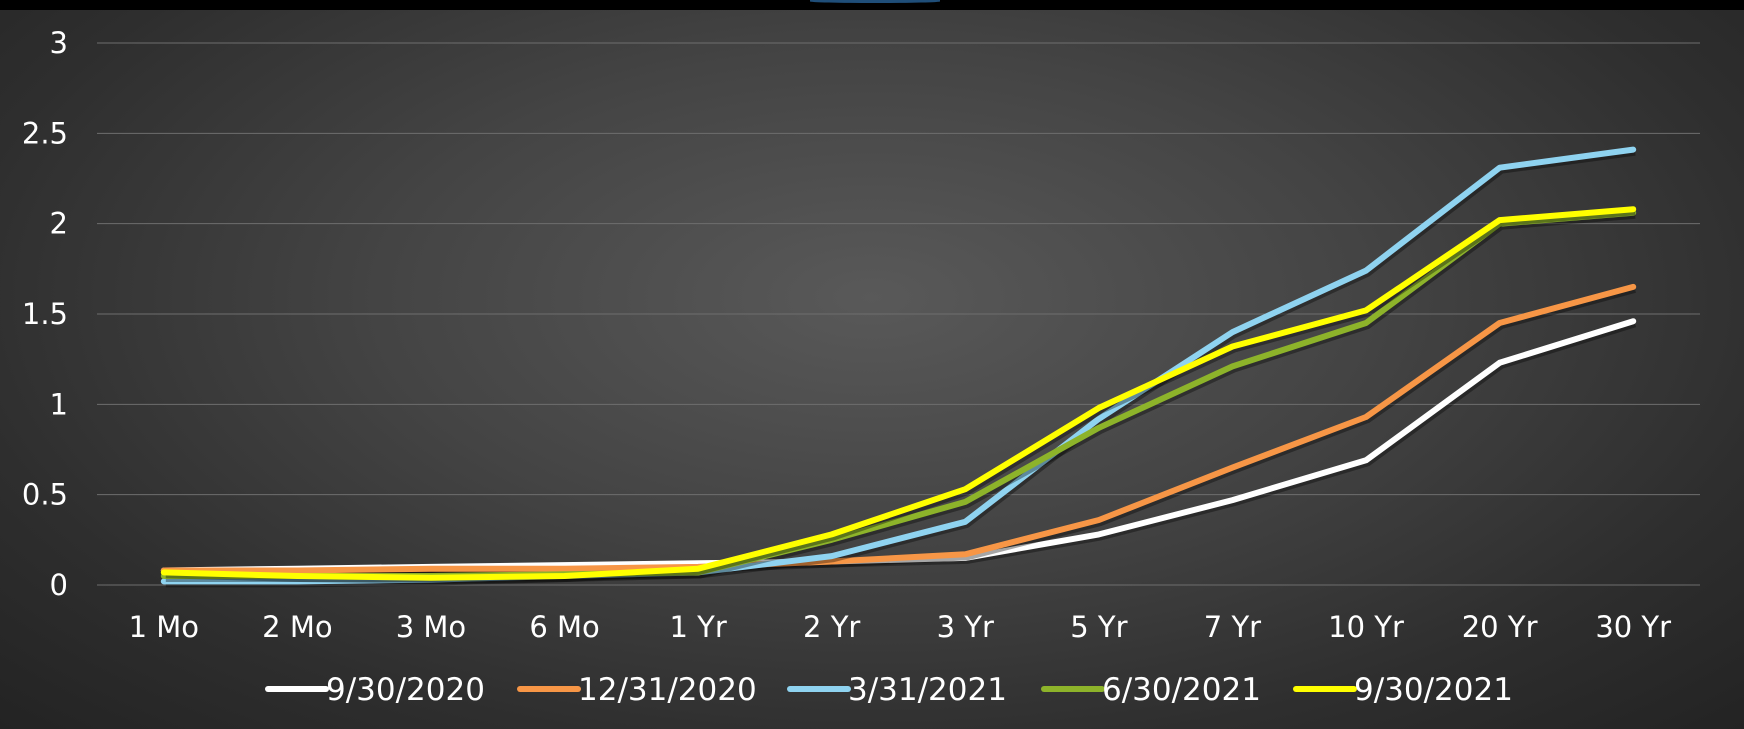 The height and width of the screenshot is (729, 1744). Describe the element at coordinates (164, 627) in the screenshot. I see `x-tick-label: 1 Mo` at that location.